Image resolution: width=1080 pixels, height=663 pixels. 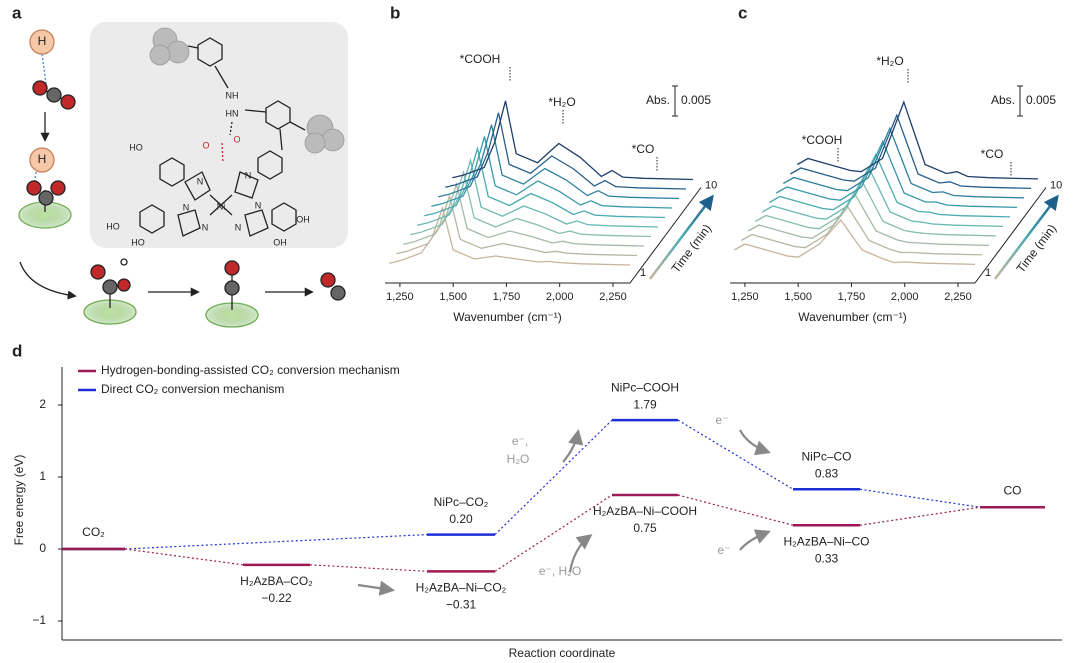 What do you see at coordinates (1041, 100) in the screenshot?
I see `scale-value: 0.005` at bounding box center [1041, 100].